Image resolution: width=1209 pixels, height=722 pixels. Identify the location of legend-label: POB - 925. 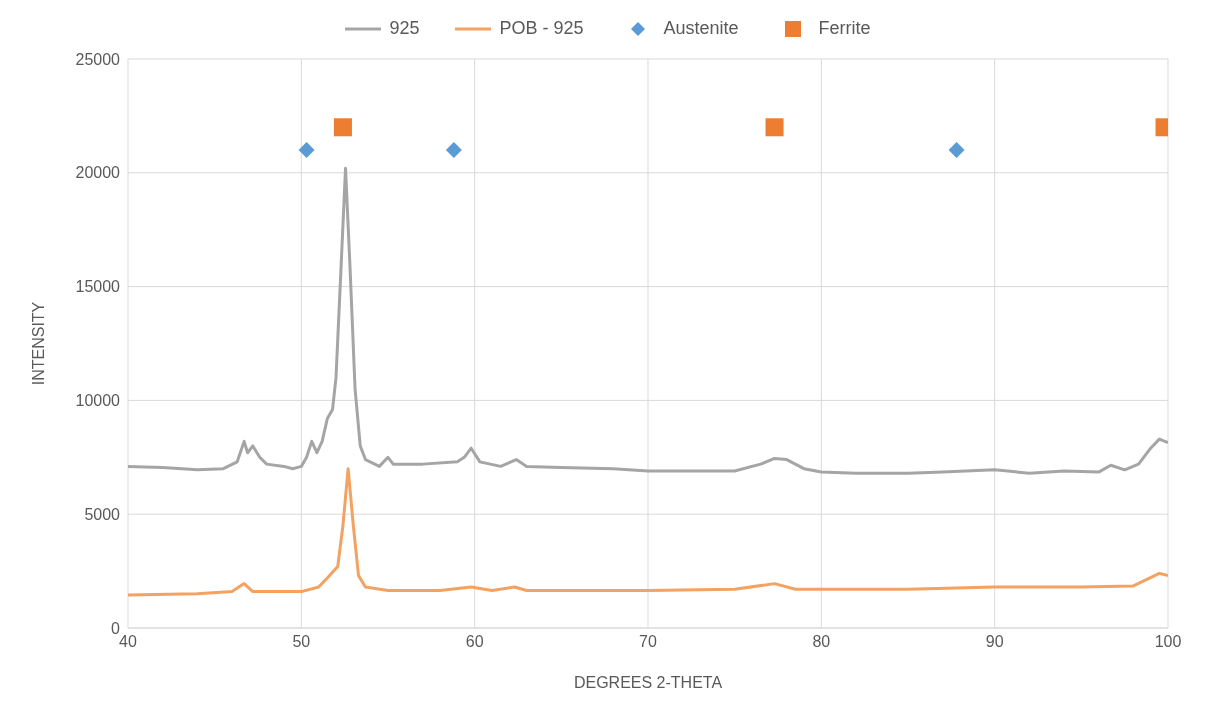
(541, 28).